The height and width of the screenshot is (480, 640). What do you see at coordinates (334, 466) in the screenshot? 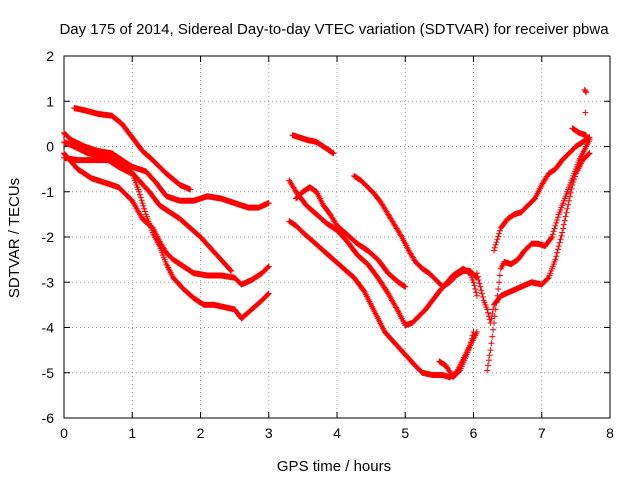
I see `x-axis-label: GPS time / hours` at bounding box center [334, 466].